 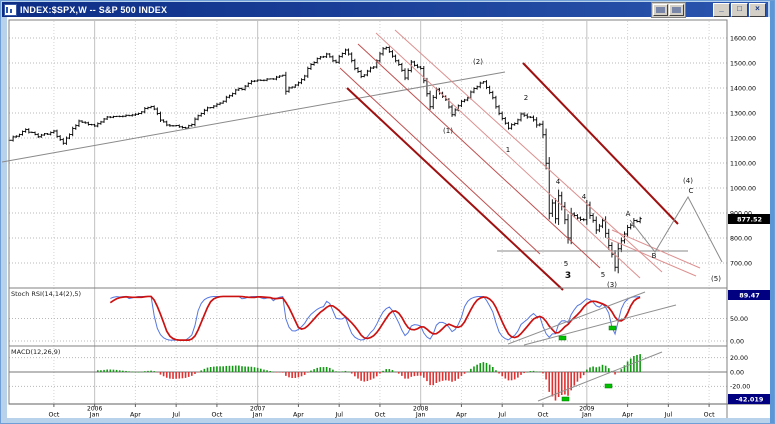 What do you see at coordinates (757, 9) in the screenshot?
I see `close-button: ×` at bounding box center [757, 9].